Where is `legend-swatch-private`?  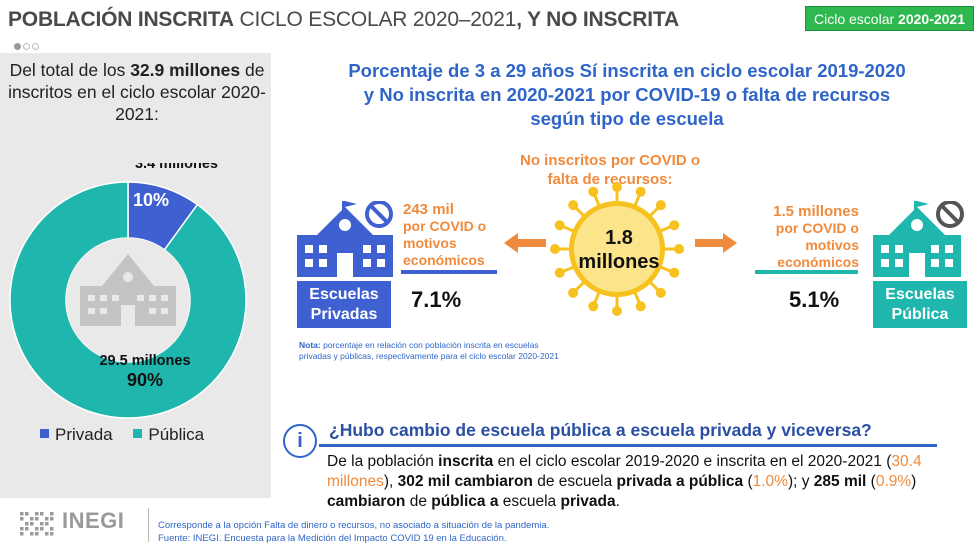 legend-swatch-private is located at coordinates (44, 433).